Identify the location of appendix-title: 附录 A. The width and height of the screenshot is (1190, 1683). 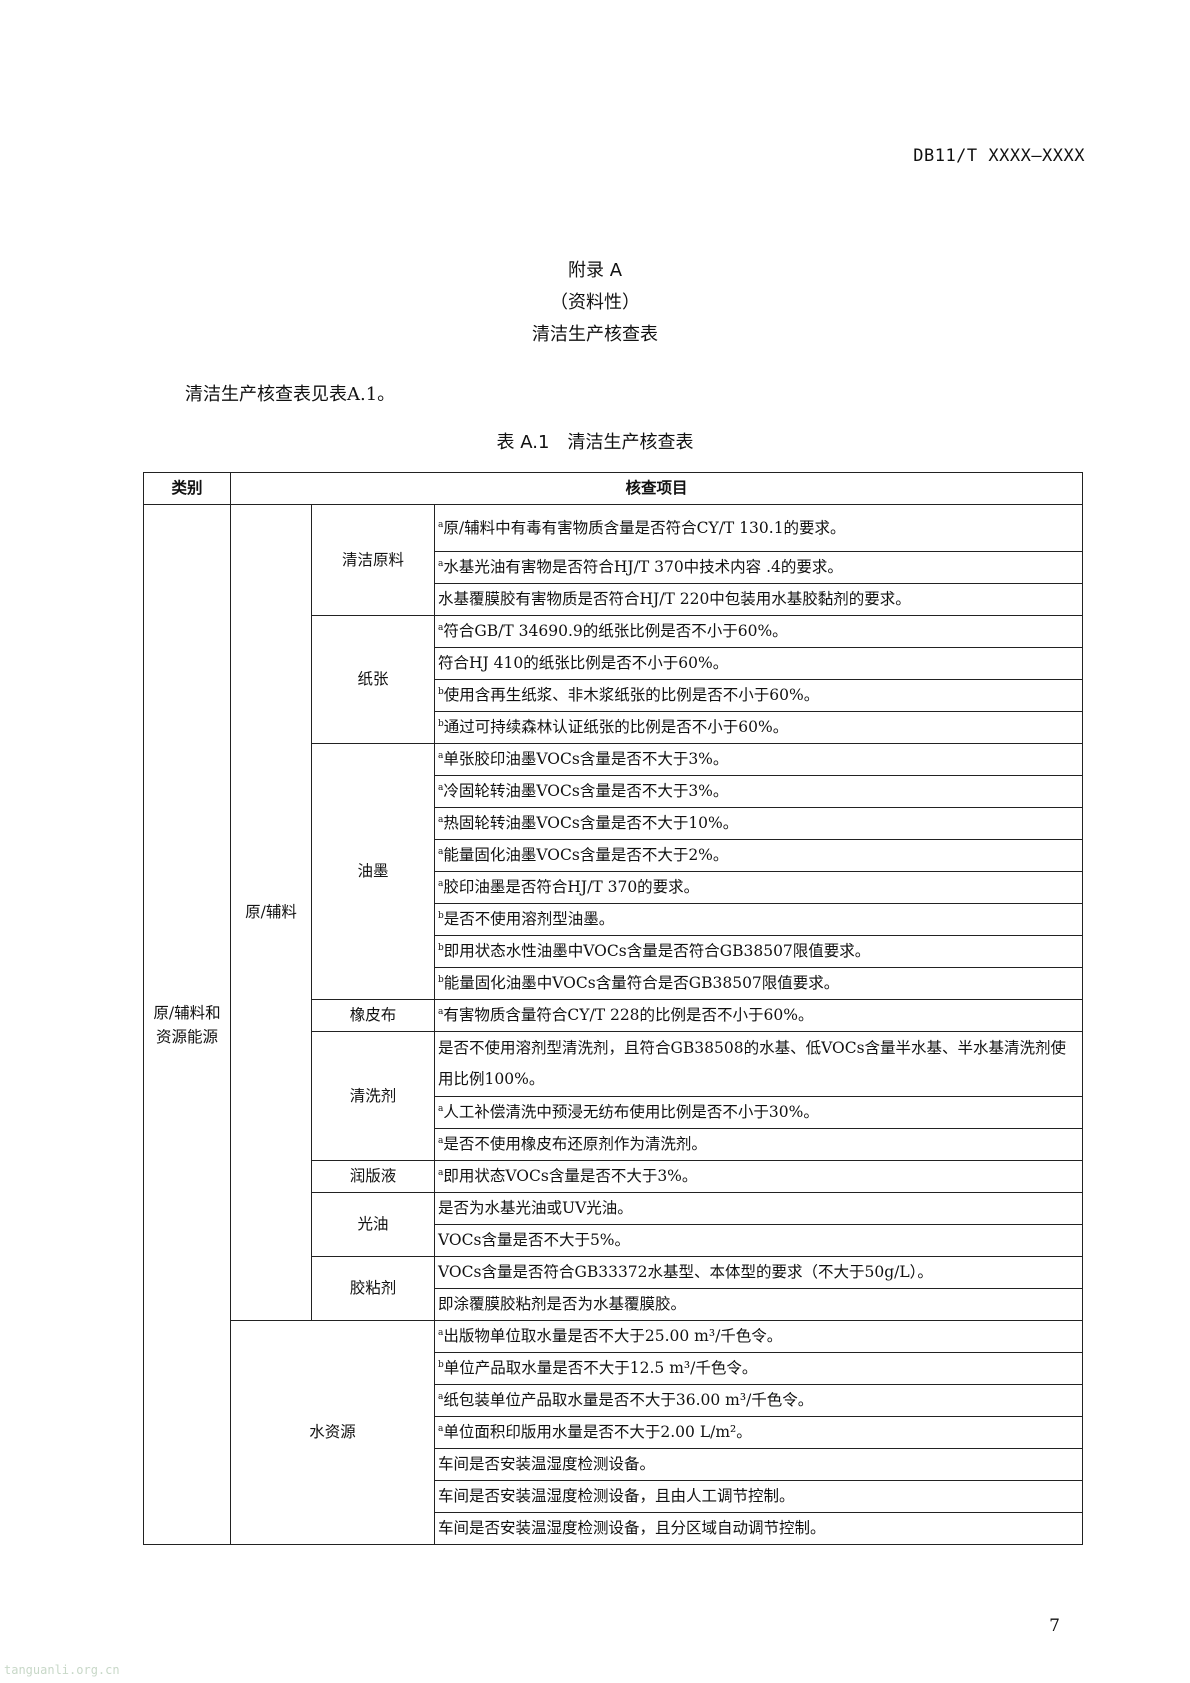
(595, 270).